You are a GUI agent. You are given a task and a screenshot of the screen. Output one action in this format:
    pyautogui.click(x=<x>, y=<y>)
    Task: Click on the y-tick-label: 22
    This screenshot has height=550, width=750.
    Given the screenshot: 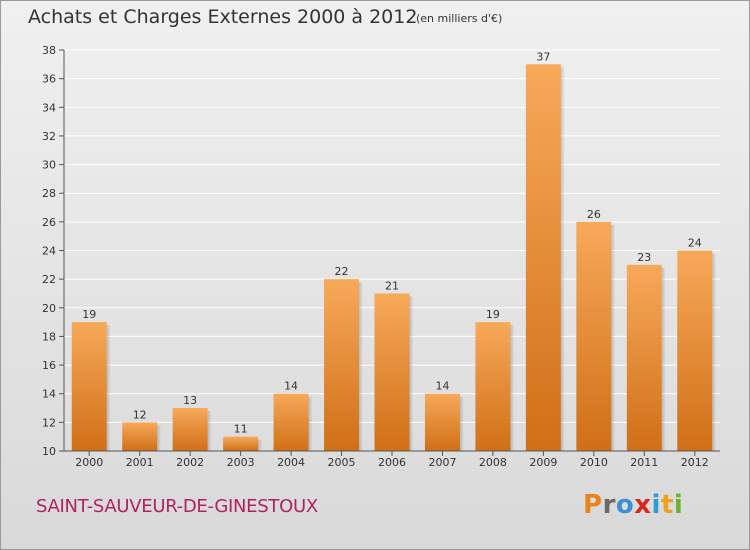 What is the action you would take?
    pyautogui.click(x=49, y=279)
    